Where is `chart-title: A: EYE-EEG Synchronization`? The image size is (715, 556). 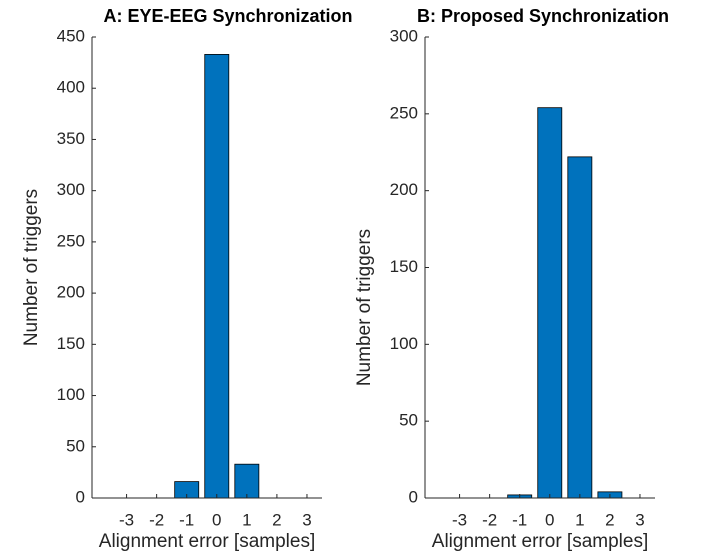
chart-title: A: EYE-EEG Synchronization is located at coordinates (227, 16).